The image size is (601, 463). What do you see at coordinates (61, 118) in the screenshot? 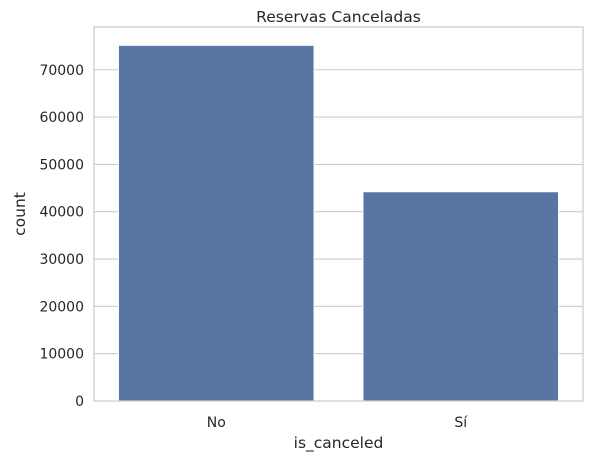
I see `y-tick-label: 60000` at bounding box center [61, 118].